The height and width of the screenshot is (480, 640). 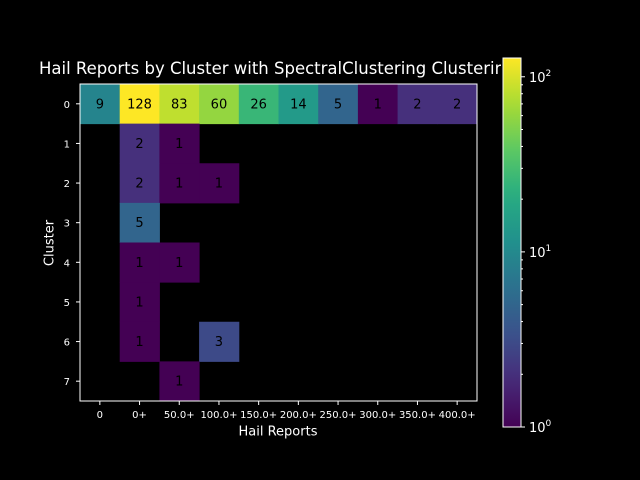 What do you see at coordinates (377, 415) in the screenshot?
I see `x-tick-label: 300.0+` at bounding box center [377, 415].